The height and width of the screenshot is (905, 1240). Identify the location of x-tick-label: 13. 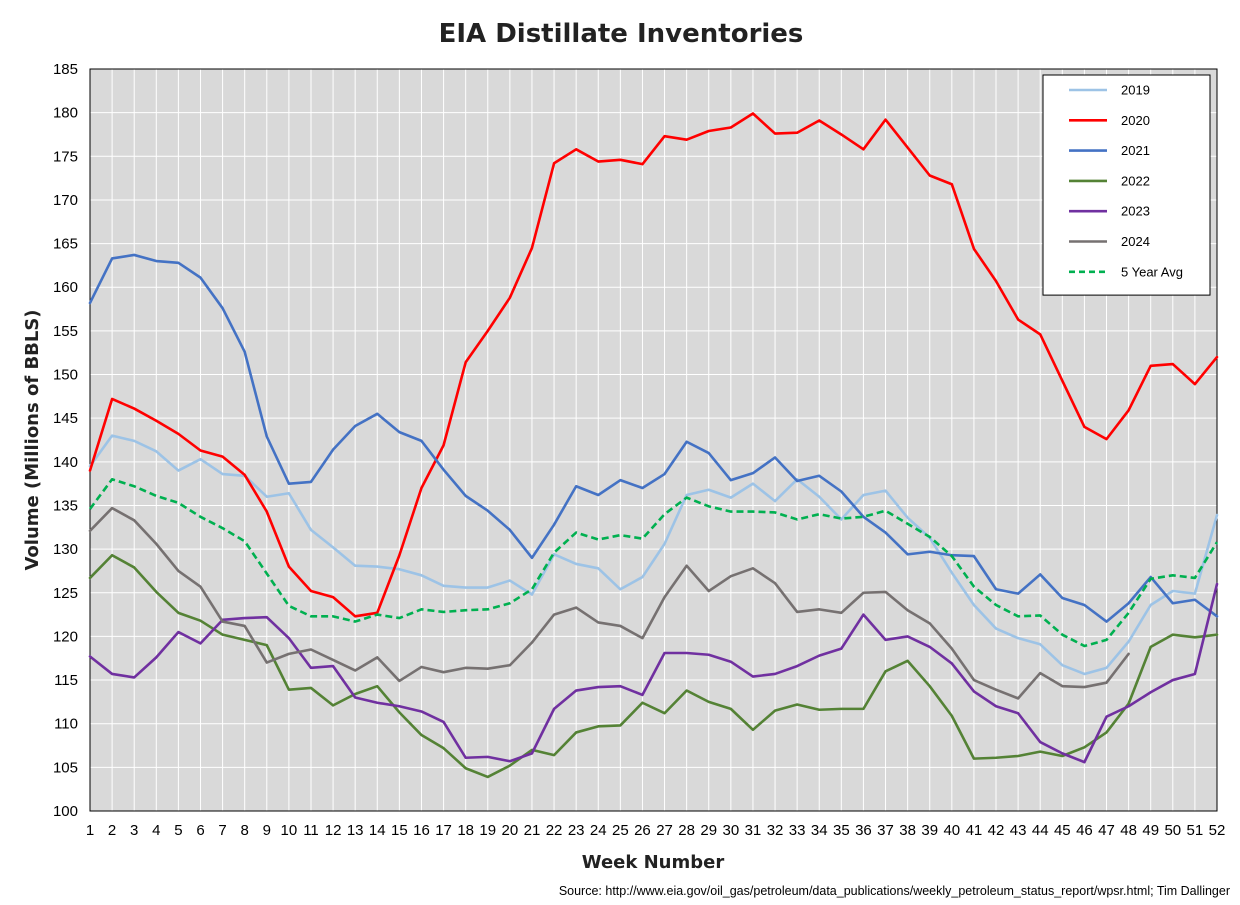
(355, 830).